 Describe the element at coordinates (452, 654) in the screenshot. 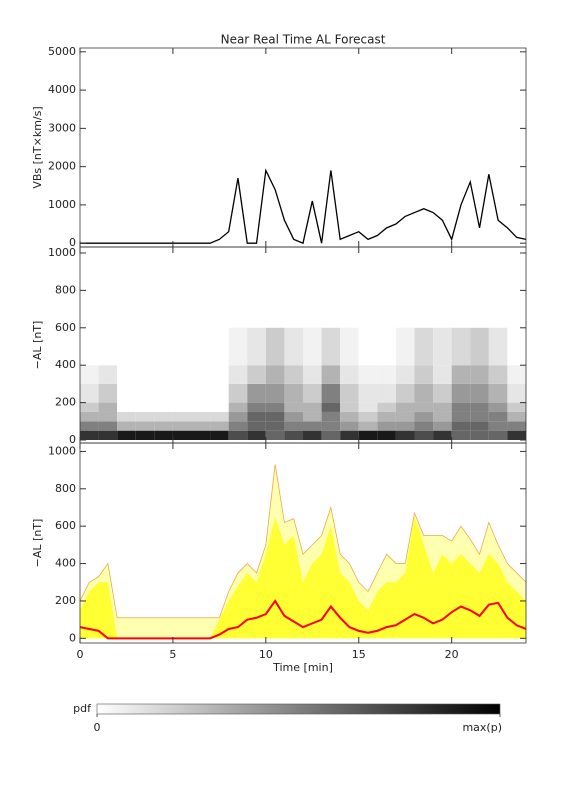

I see `x-tick-label: 20` at that location.